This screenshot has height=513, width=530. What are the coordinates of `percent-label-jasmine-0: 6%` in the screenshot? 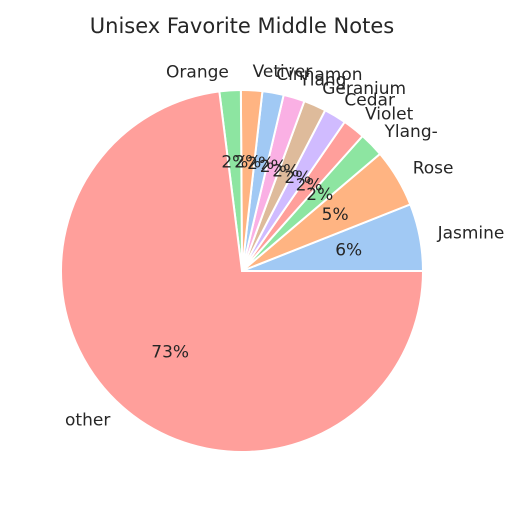 It's located at (348, 251).